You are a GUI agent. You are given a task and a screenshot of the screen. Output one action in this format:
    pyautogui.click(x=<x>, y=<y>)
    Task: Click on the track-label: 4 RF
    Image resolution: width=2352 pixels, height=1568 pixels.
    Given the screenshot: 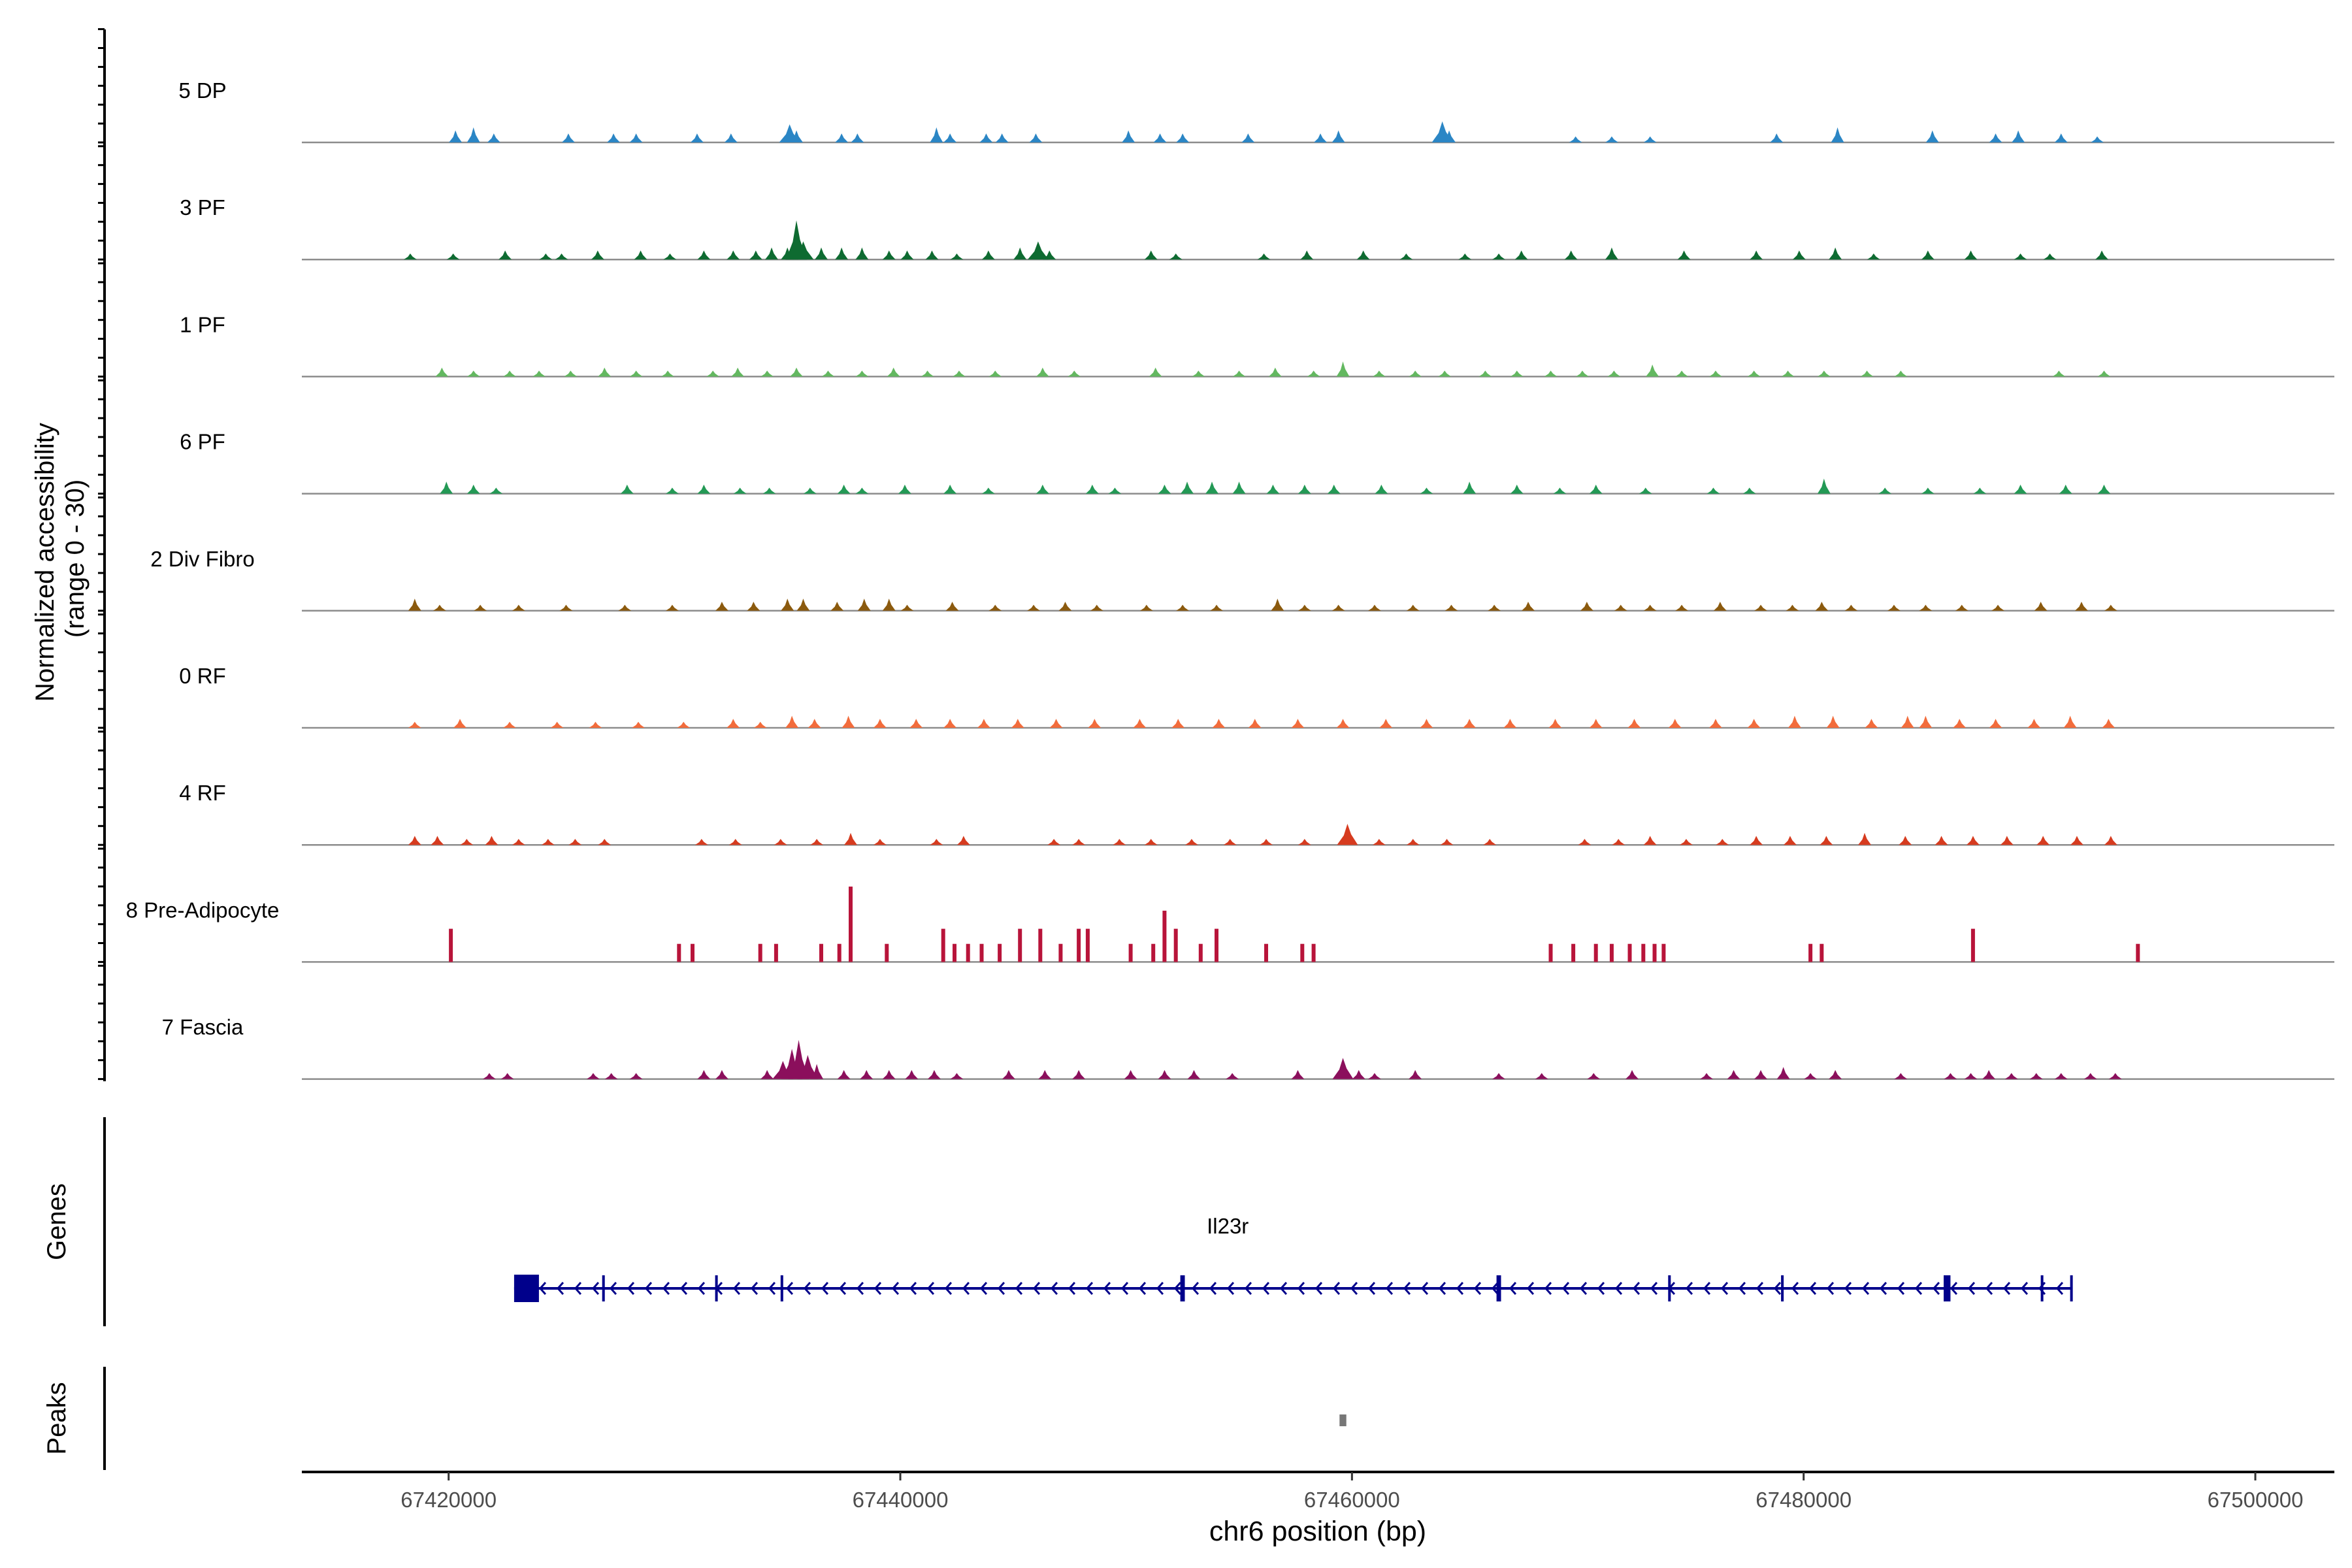 What is the action you would take?
    pyautogui.click(x=202, y=793)
    